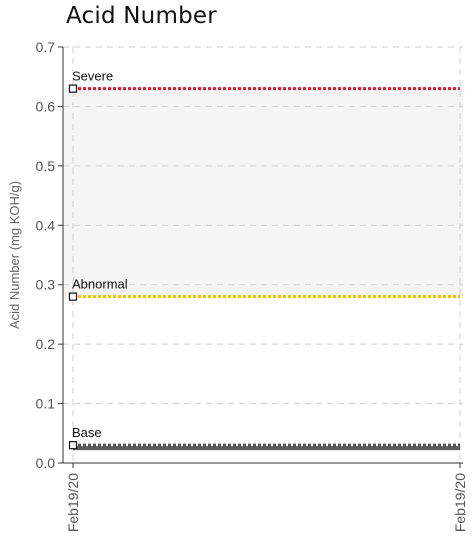 The image size is (474, 549). Describe the element at coordinates (73, 445) in the screenshot. I see `series-marker-base` at that location.